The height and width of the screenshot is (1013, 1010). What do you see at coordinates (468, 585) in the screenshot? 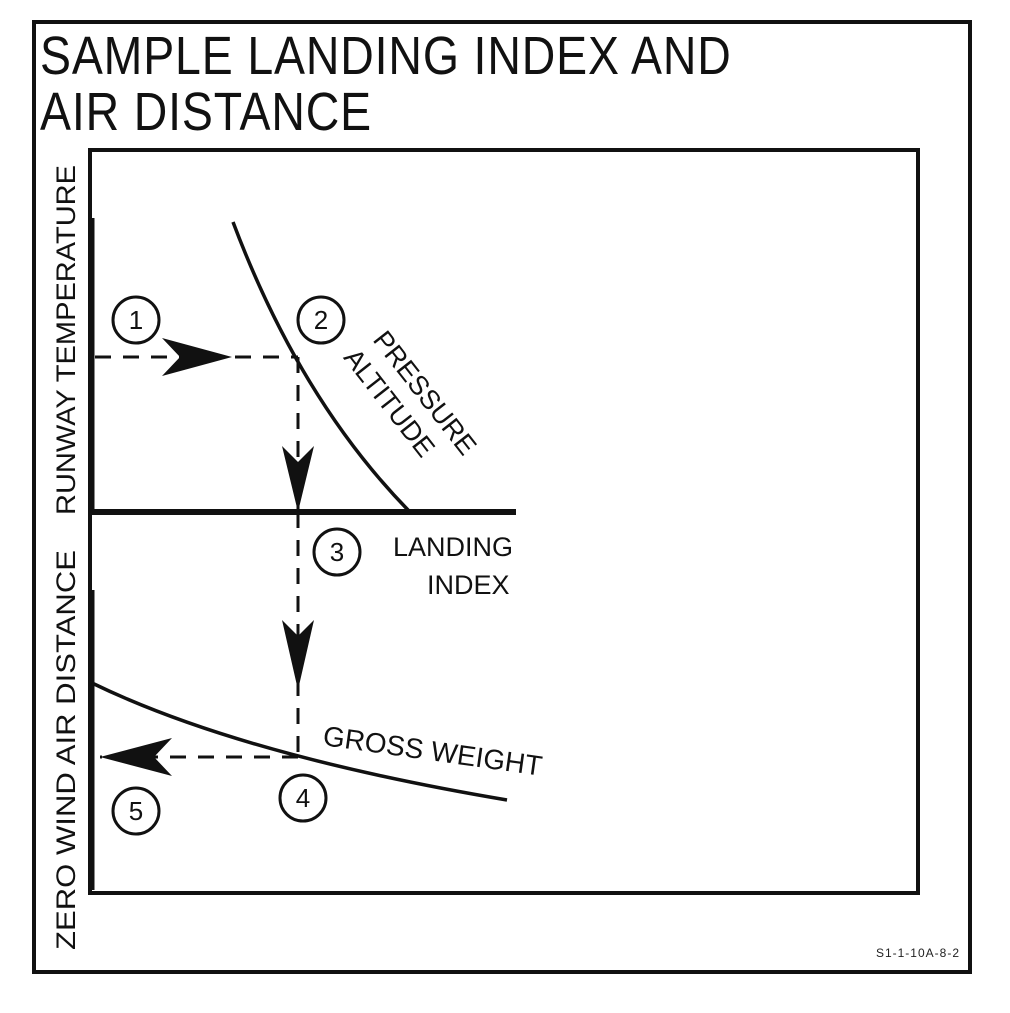
I see `landing-index-label-line2: INDEX` at bounding box center [468, 585].